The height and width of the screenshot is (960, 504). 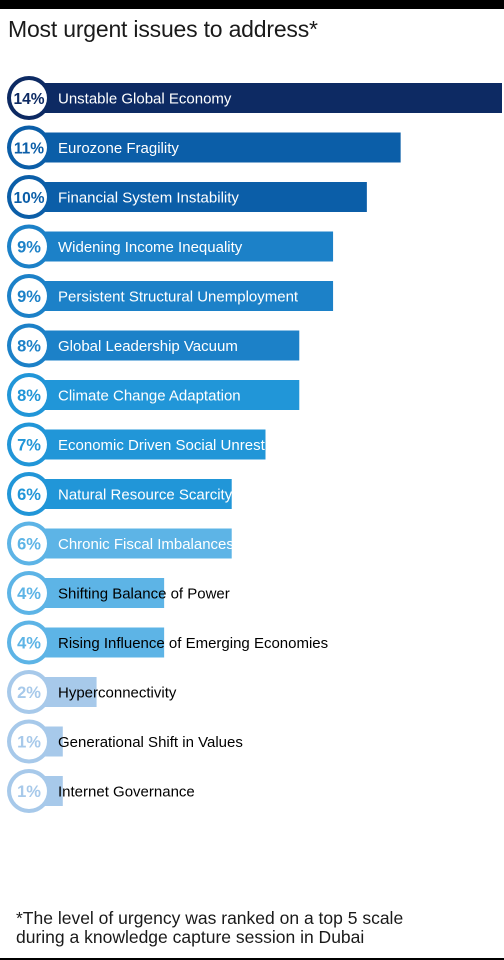 What do you see at coordinates (163, 29) in the screenshot?
I see `chart-title: Most urgent issues to address*` at bounding box center [163, 29].